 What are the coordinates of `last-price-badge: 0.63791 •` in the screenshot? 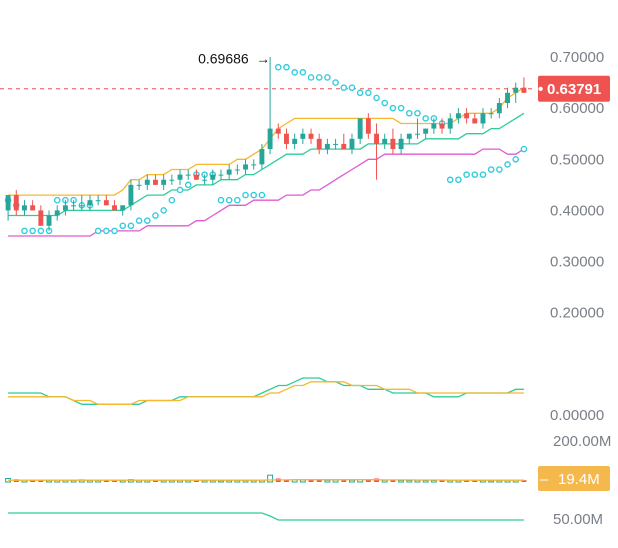 It's located at (574, 88).